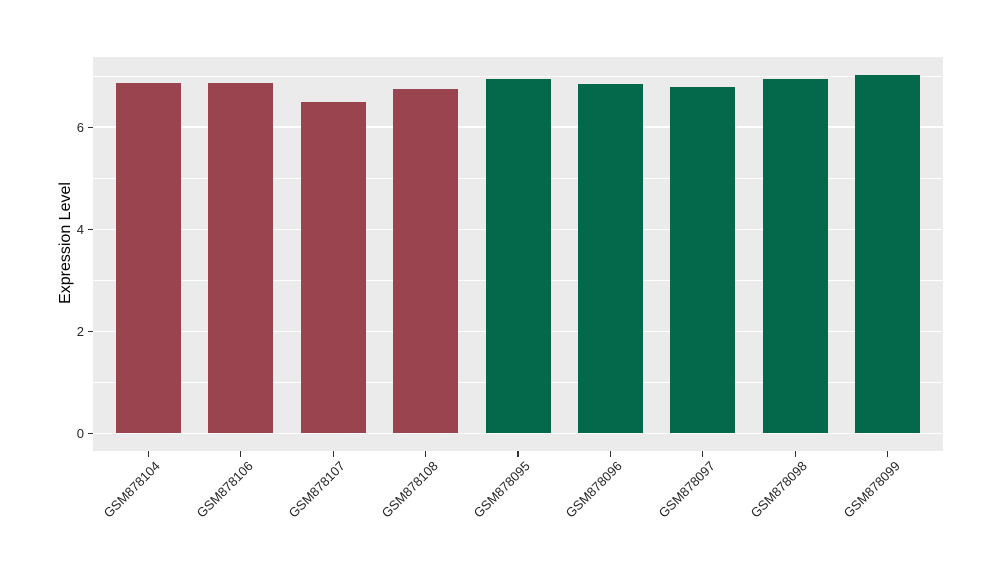 The width and height of the screenshot is (1000, 580). Describe the element at coordinates (518, 76) in the screenshot. I see `minor-gridline` at that location.